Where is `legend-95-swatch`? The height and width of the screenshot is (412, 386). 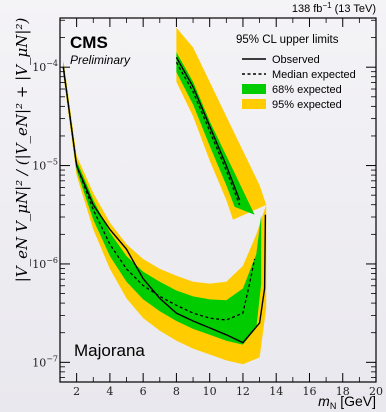
legend-95-swatch is located at coordinates (254, 104).